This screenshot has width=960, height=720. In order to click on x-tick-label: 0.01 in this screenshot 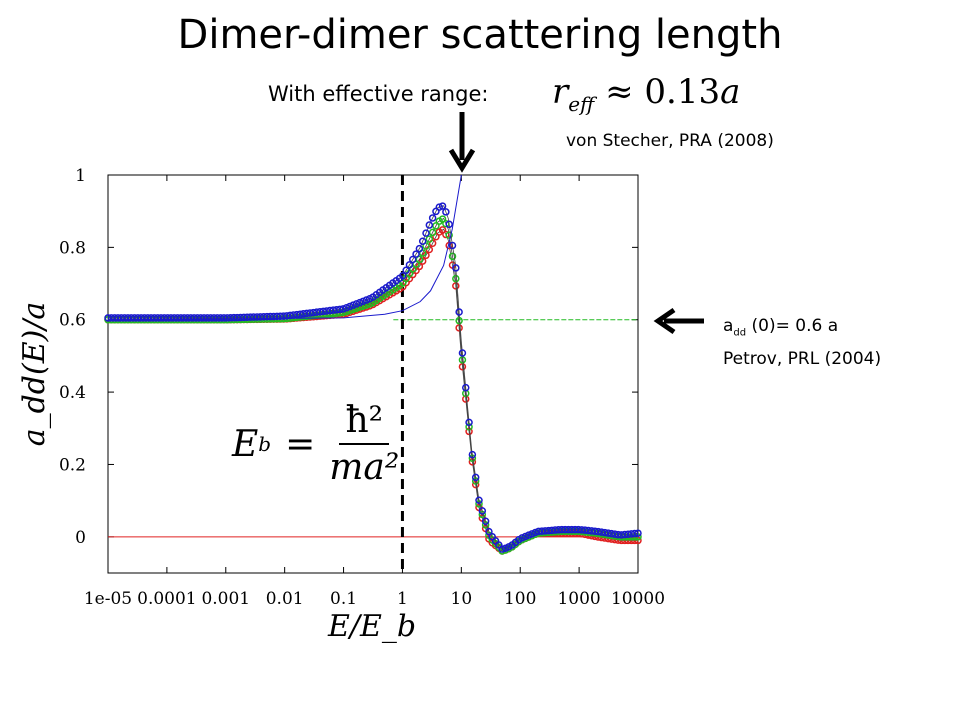, I will do `click(285, 599)`.